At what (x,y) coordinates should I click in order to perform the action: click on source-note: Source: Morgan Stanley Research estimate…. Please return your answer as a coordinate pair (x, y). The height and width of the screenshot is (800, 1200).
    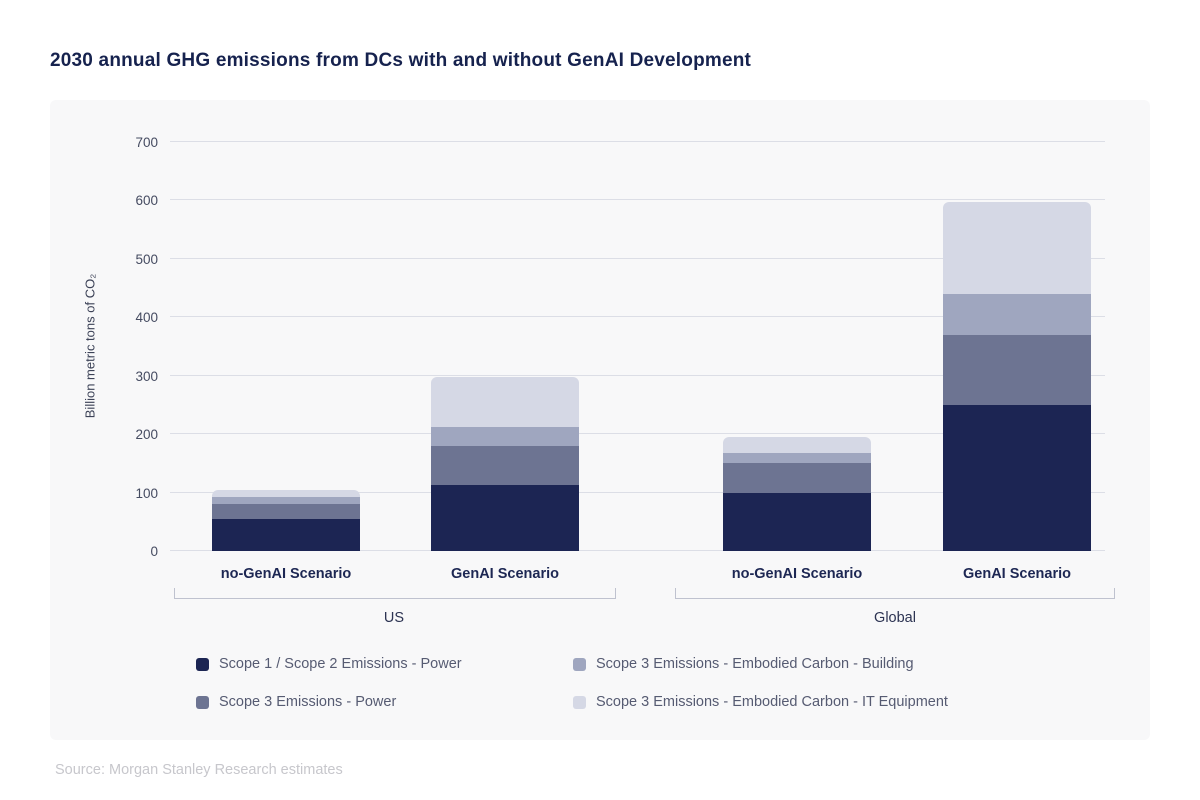
    Looking at the image, I should click on (199, 770).